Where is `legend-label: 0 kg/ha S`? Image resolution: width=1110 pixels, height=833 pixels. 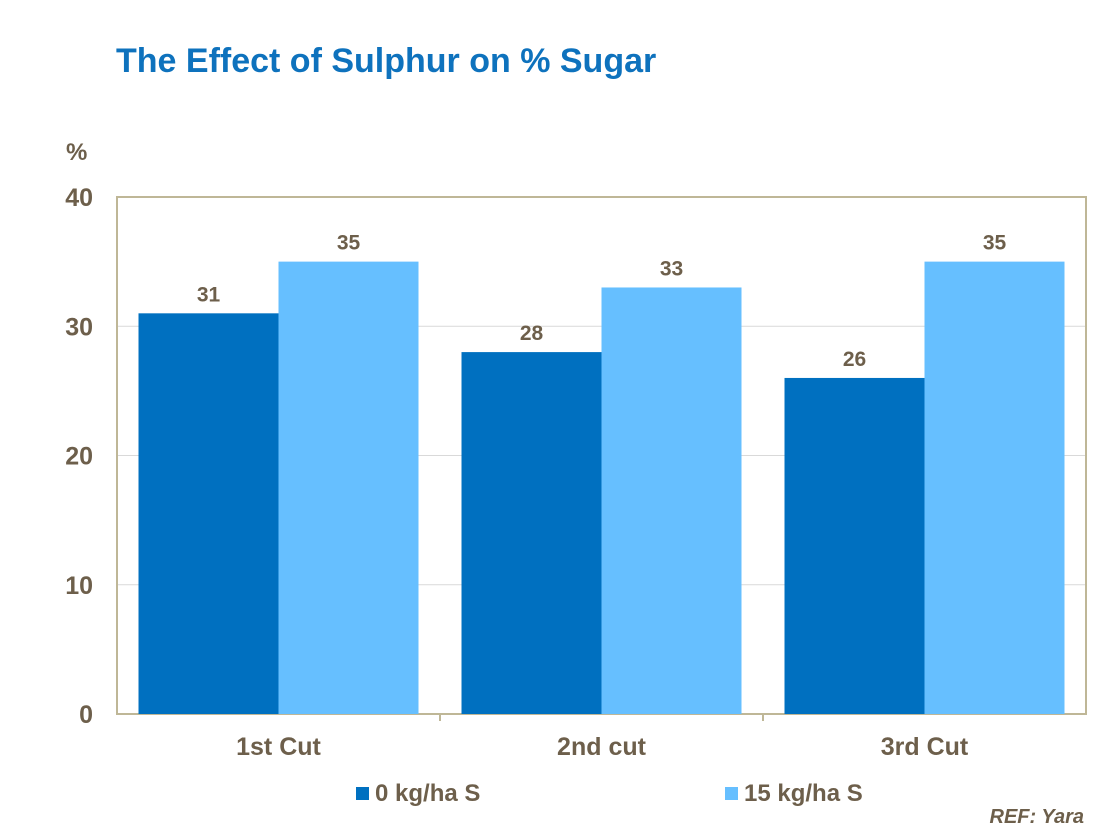 legend-label: 0 kg/ha S is located at coordinates (427, 793).